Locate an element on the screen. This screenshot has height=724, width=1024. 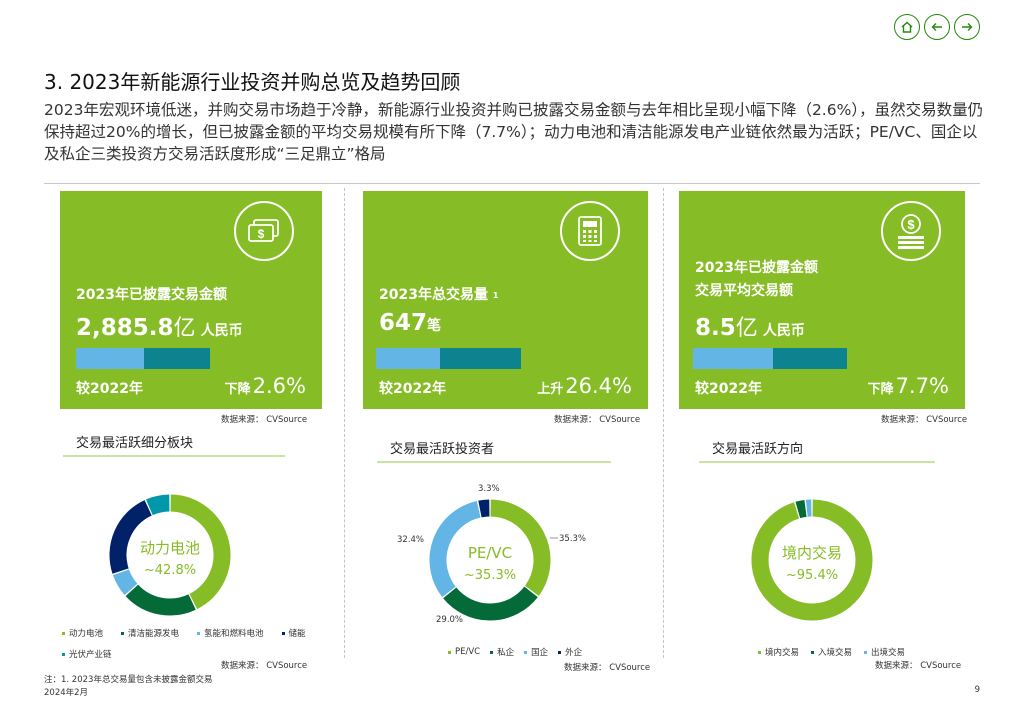
legend-item: 入境交易 is located at coordinates (831, 652).